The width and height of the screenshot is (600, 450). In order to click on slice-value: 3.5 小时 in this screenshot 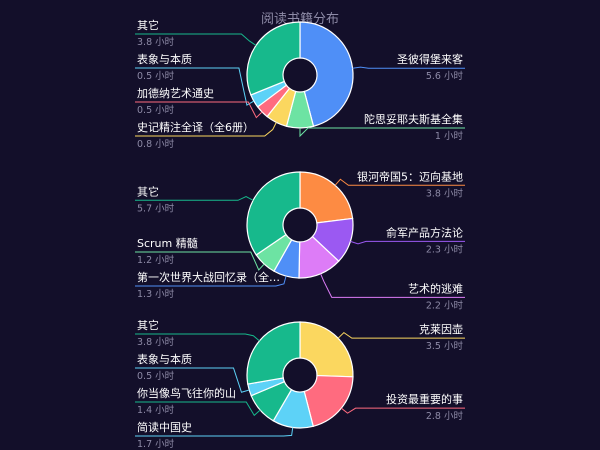, I will do `click(445, 346)`.